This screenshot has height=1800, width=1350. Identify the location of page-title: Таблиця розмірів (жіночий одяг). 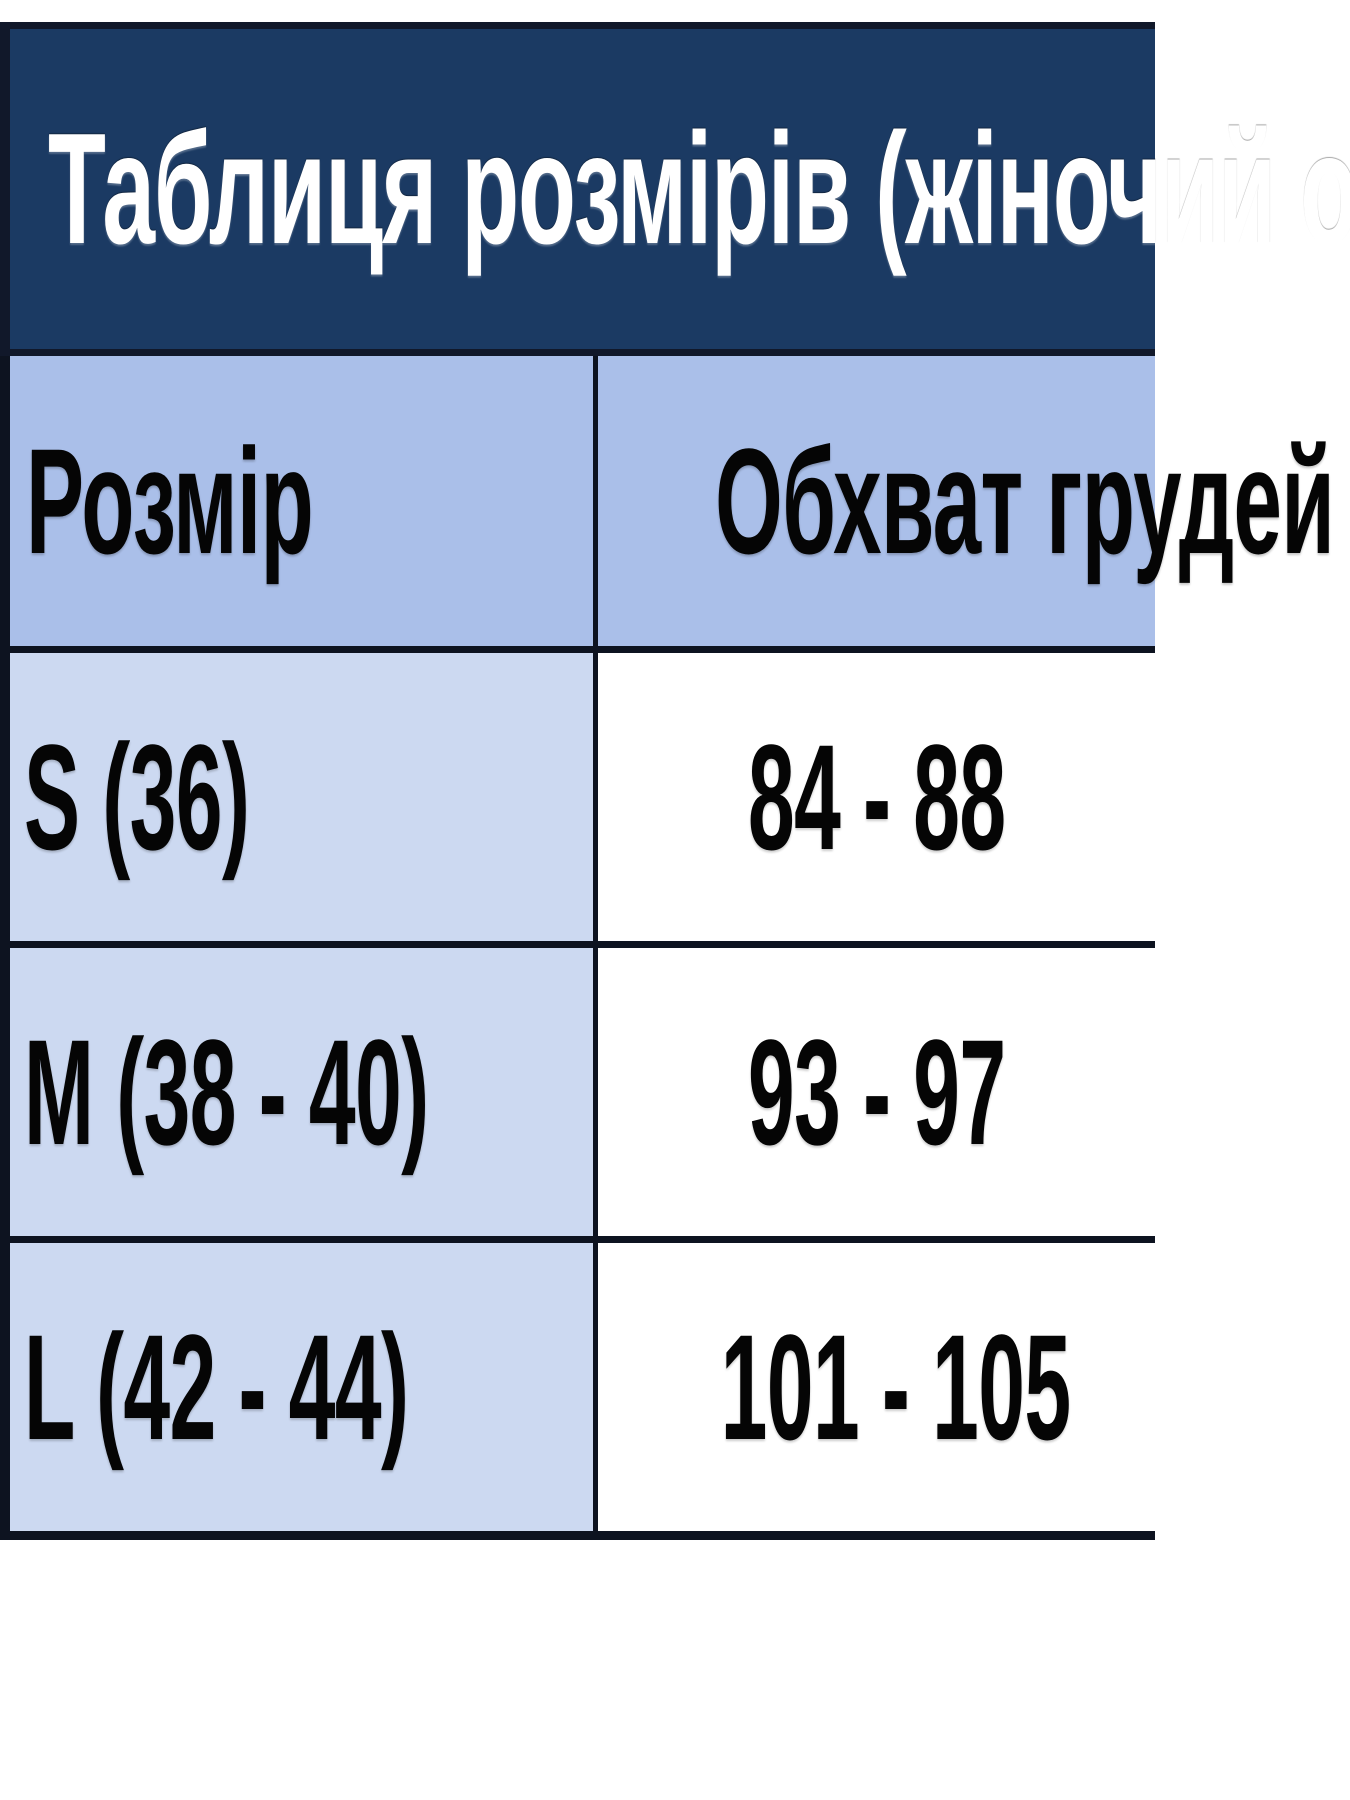
(699, 188).